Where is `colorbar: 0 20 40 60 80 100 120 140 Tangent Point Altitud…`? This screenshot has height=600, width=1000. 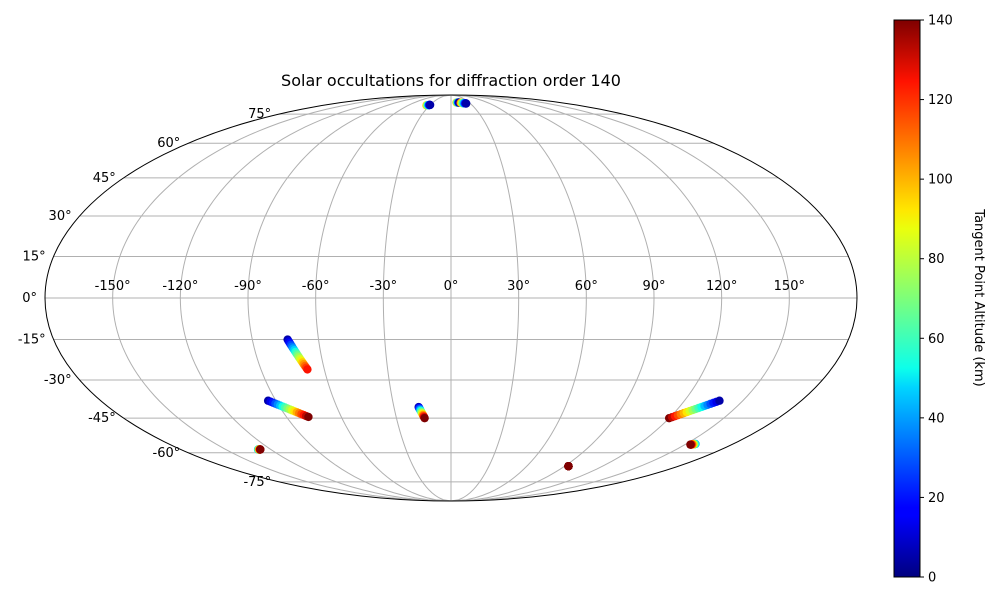
colorbar: 0 20 40 60 80 100 120 140 Tangent Point Altitud… is located at coordinates (939, 300).